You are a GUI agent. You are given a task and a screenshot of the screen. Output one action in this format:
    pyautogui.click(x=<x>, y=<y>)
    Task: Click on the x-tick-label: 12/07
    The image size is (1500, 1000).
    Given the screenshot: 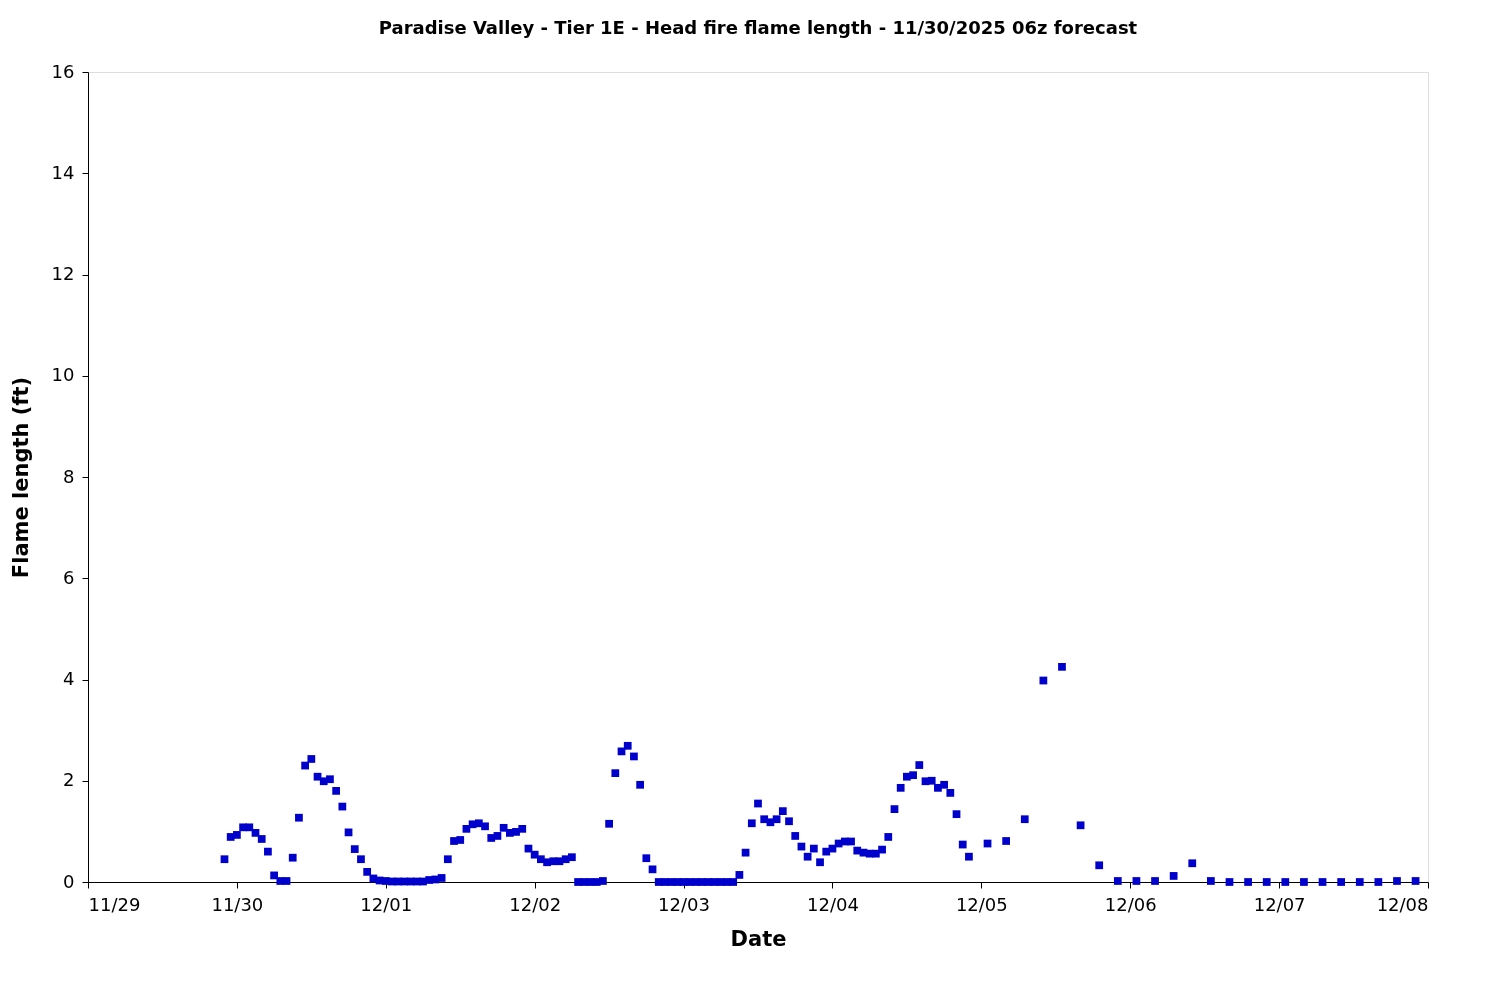 What is the action you would take?
    pyautogui.click(x=1279, y=904)
    